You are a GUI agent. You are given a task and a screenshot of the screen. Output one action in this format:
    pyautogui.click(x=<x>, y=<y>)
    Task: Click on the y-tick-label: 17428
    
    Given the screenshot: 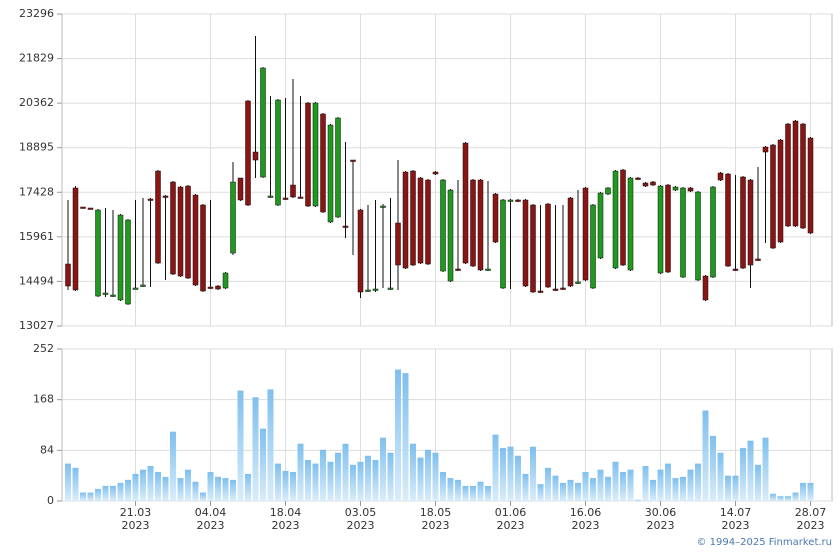 What is the action you would take?
    pyautogui.click(x=36, y=191)
    